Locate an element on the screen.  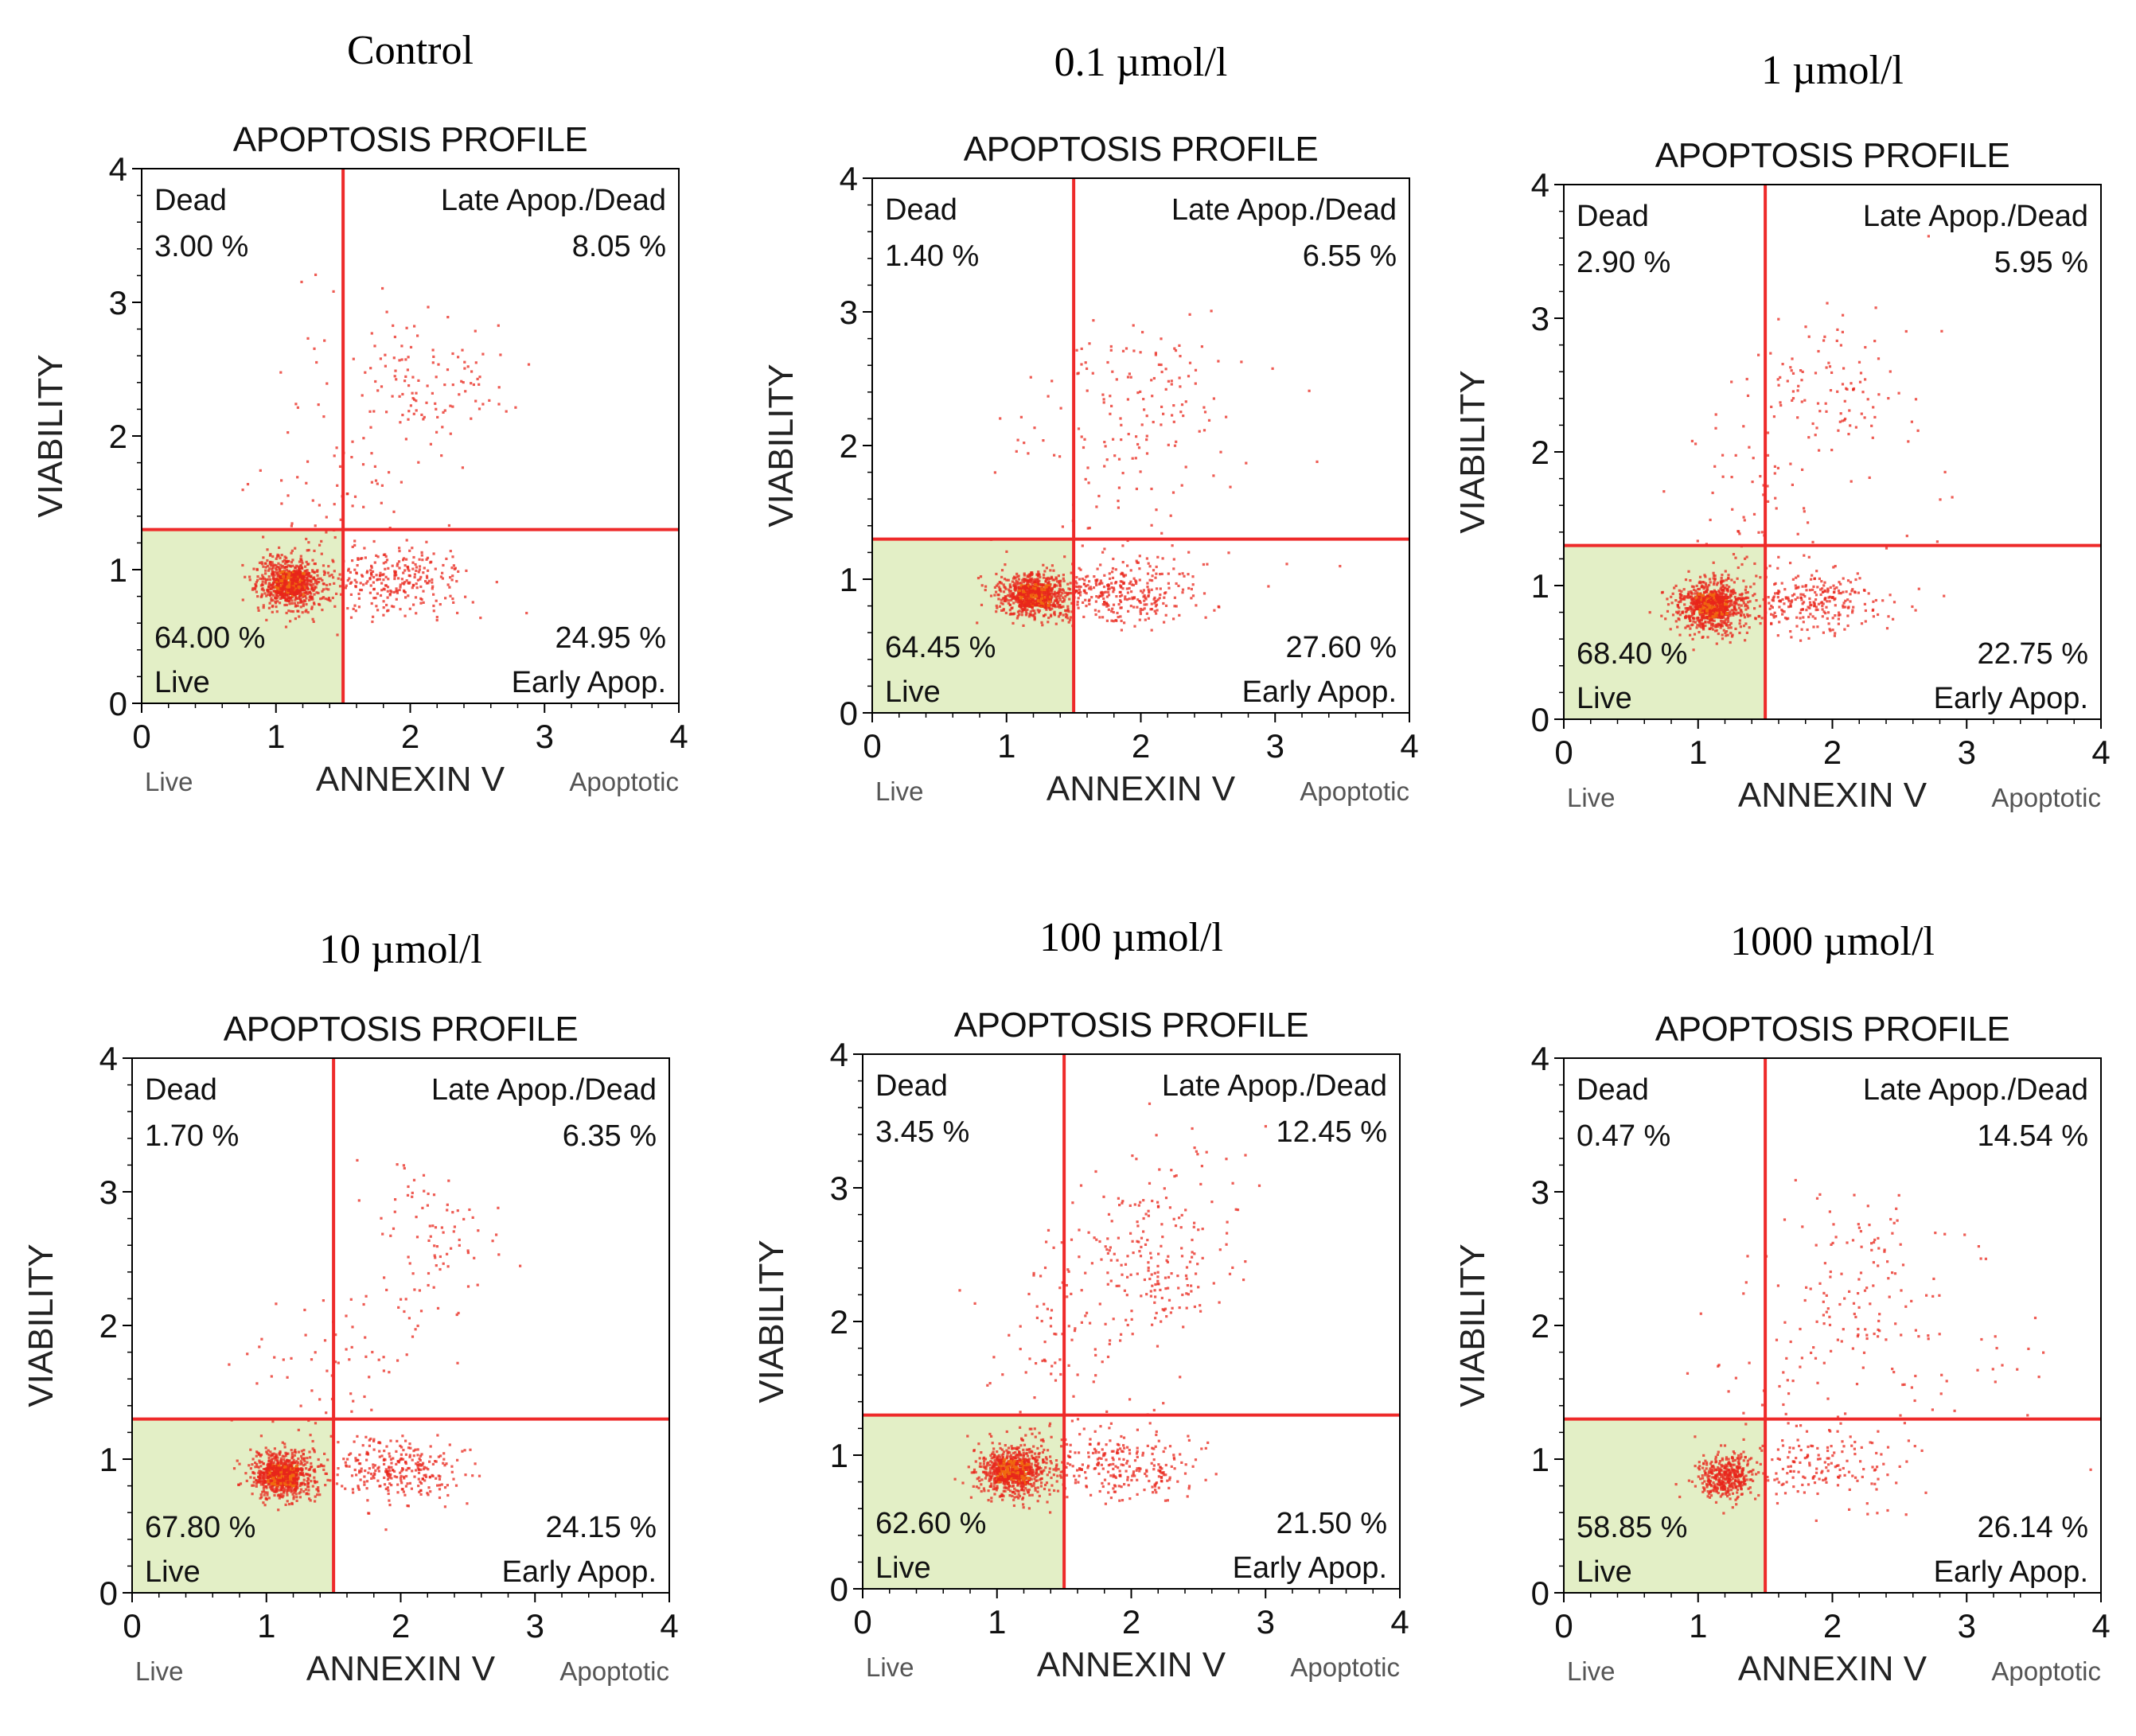
y-tick-label: 4 is located at coordinates (1540, 185).